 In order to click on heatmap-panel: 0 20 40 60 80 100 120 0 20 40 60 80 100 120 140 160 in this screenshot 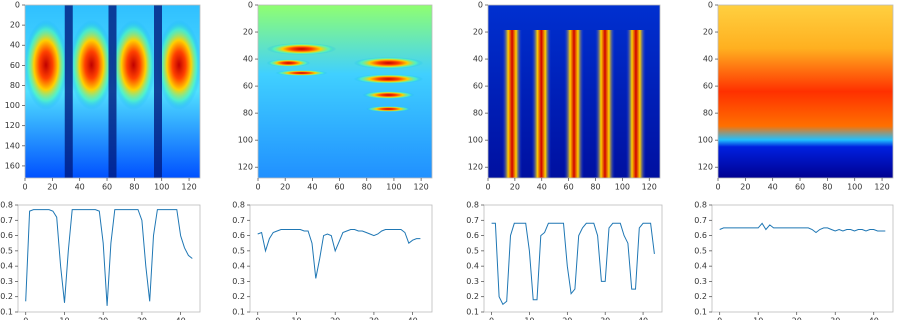, I will do `click(103, 96)`.